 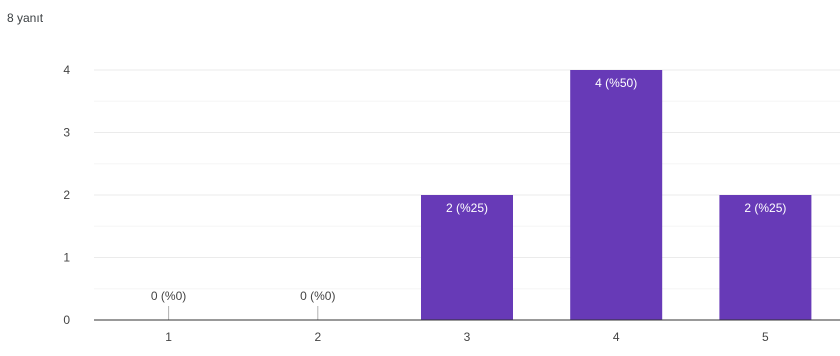 What do you see at coordinates (765, 208) in the screenshot?
I see `data-label-5: 2 (%25)` at bounding box center [765, 208].